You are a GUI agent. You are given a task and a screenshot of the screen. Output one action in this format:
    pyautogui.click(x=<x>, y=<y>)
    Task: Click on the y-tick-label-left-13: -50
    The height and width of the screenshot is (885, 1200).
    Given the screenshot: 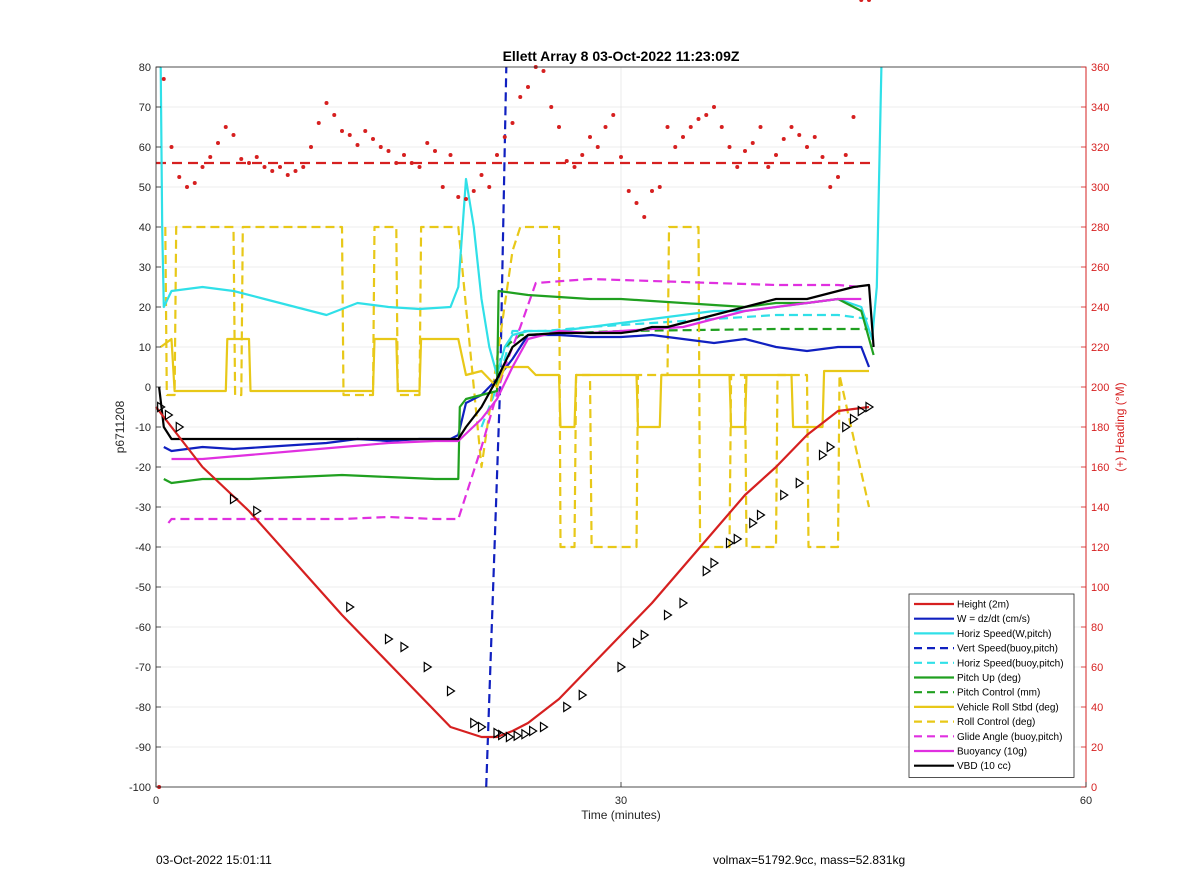 What is the action you would take?
    pyautogui.click(x=143, y=588)
    